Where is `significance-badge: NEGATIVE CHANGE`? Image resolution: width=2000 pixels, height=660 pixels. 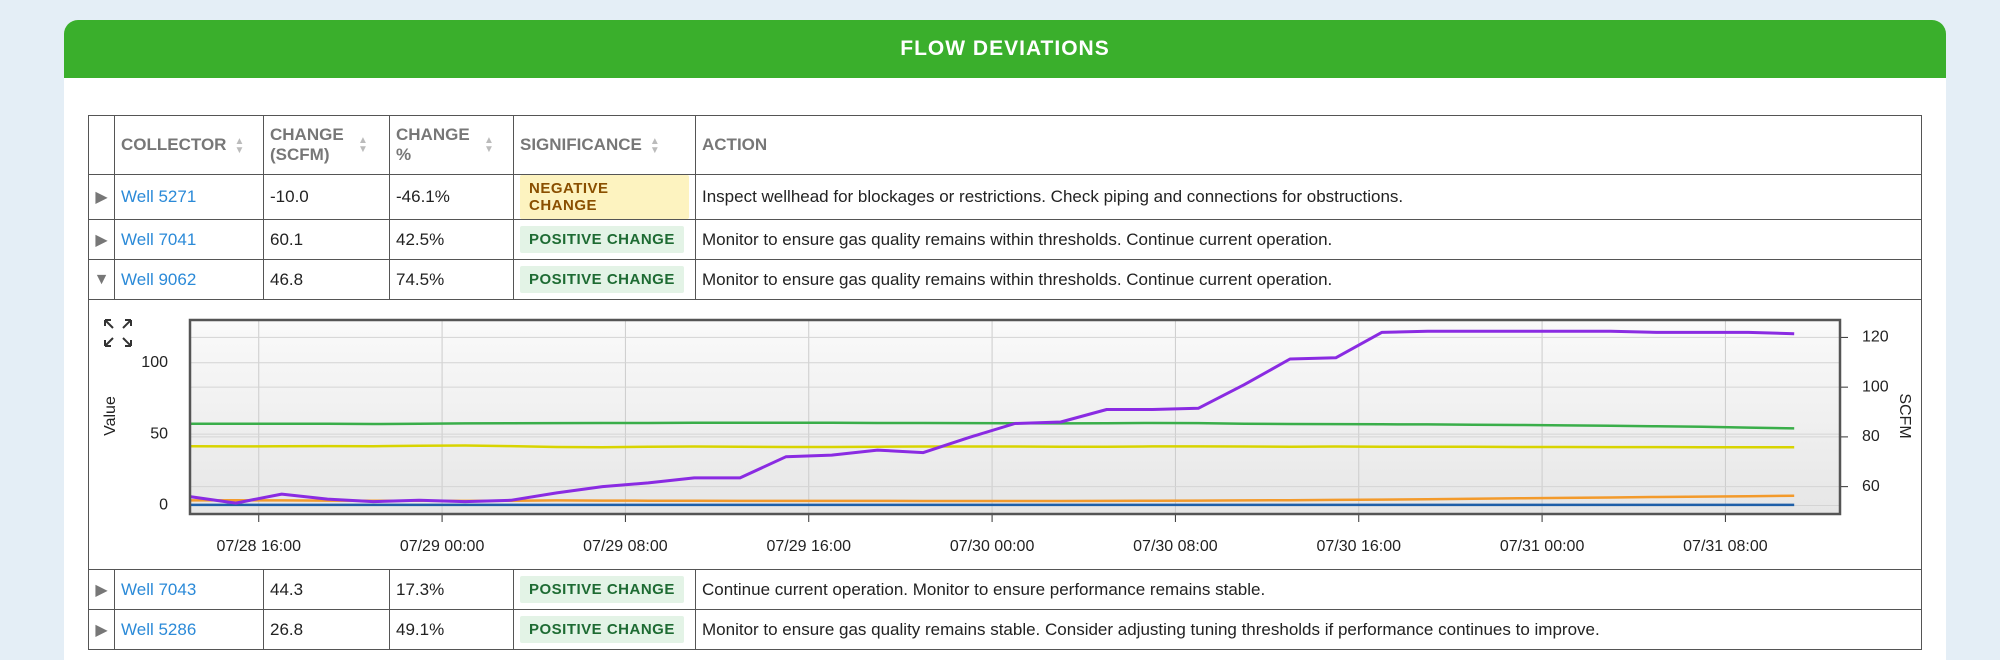 significance-badge: NEGATIVE CHANGE is located at coordinates (604, 197).